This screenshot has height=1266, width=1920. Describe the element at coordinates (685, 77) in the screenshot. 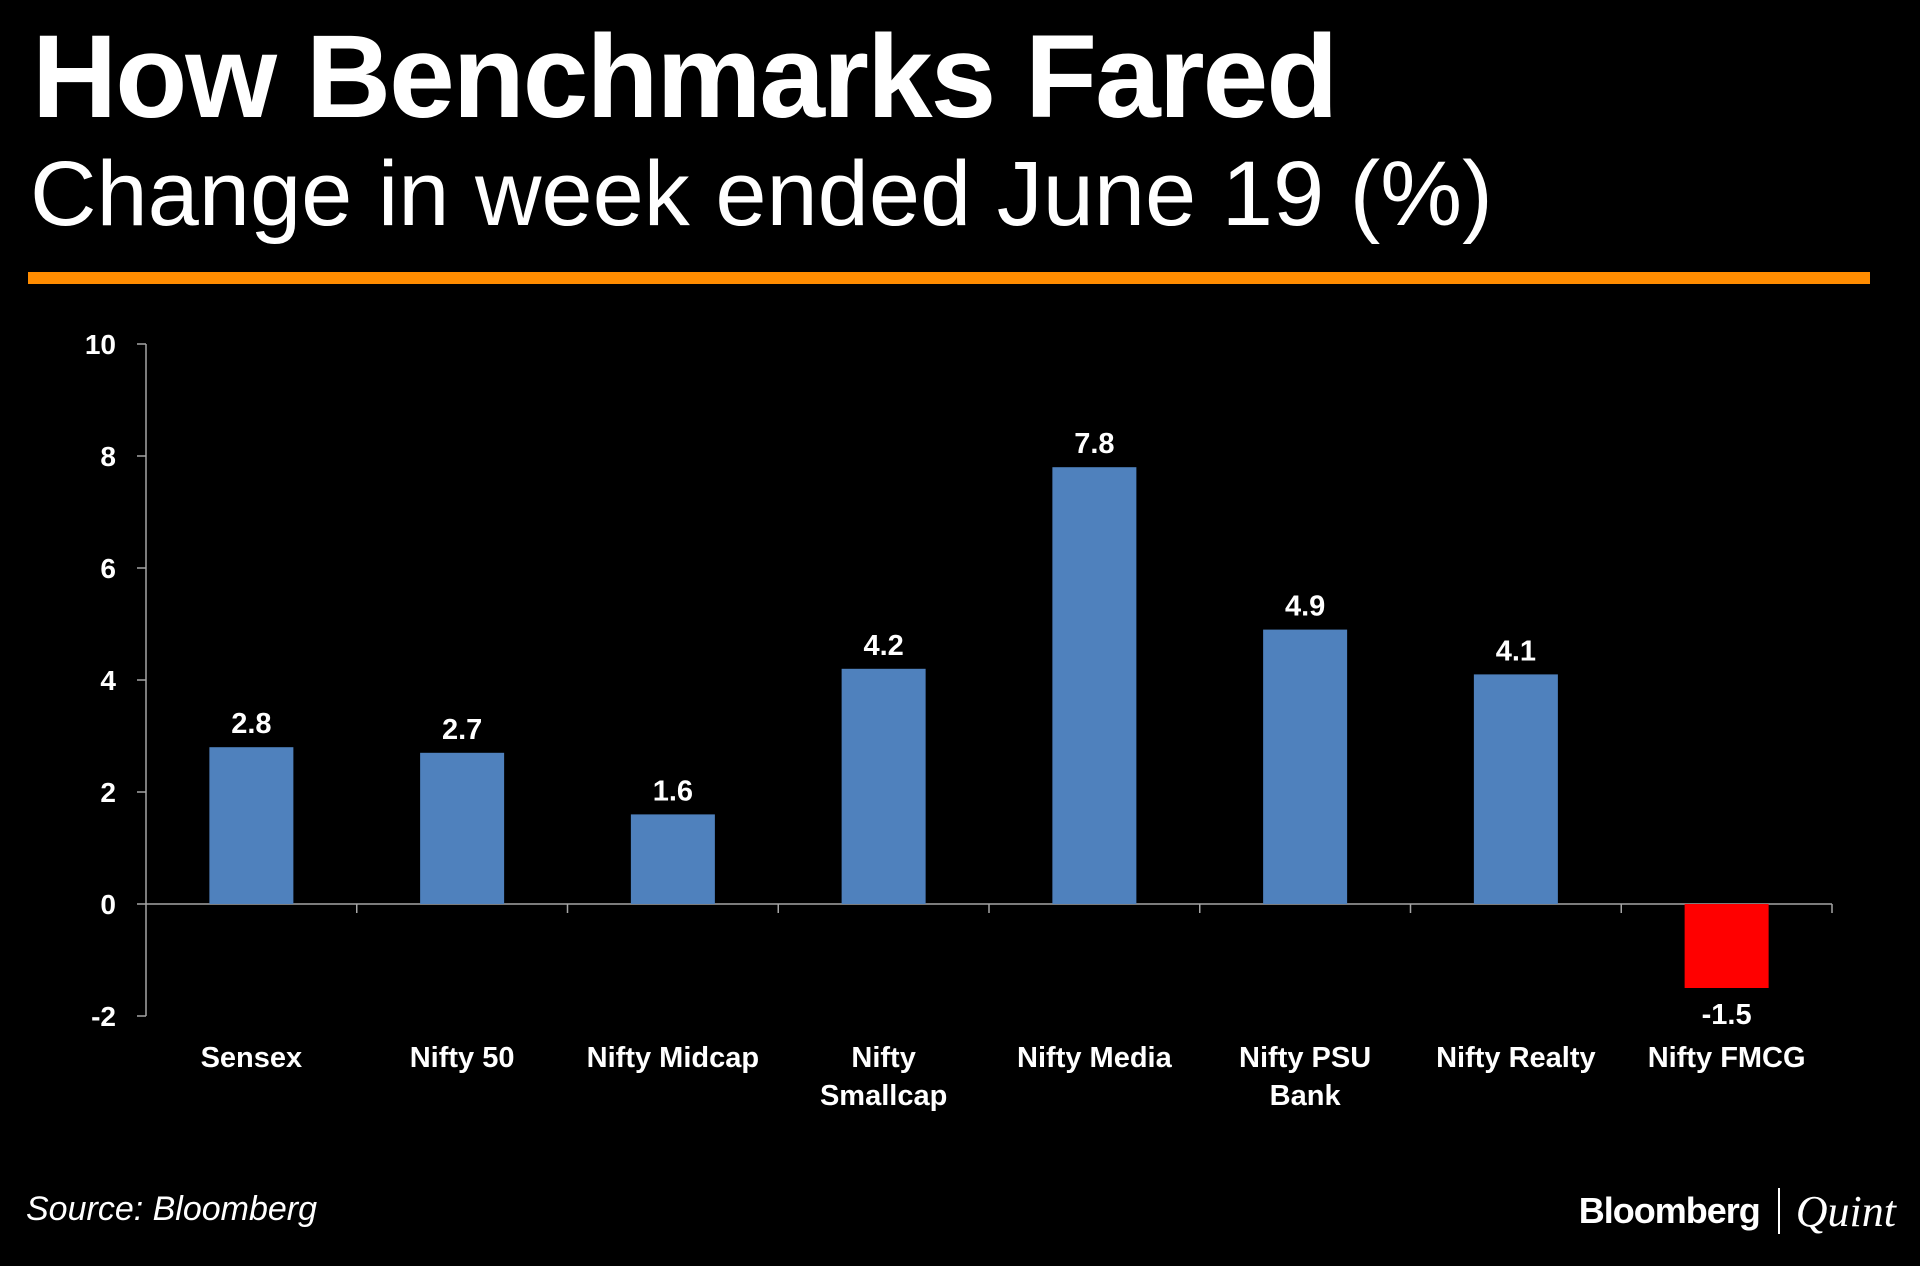

I see `page-title: How Benchmarks Fared` at that location.